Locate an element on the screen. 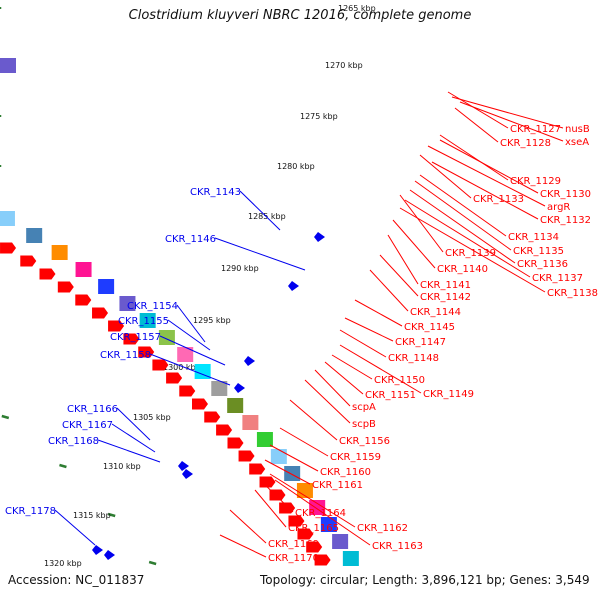 The height and width of the screenshot is (600, 600). forward-gene-label: argR is located at coordinates (558, 207).